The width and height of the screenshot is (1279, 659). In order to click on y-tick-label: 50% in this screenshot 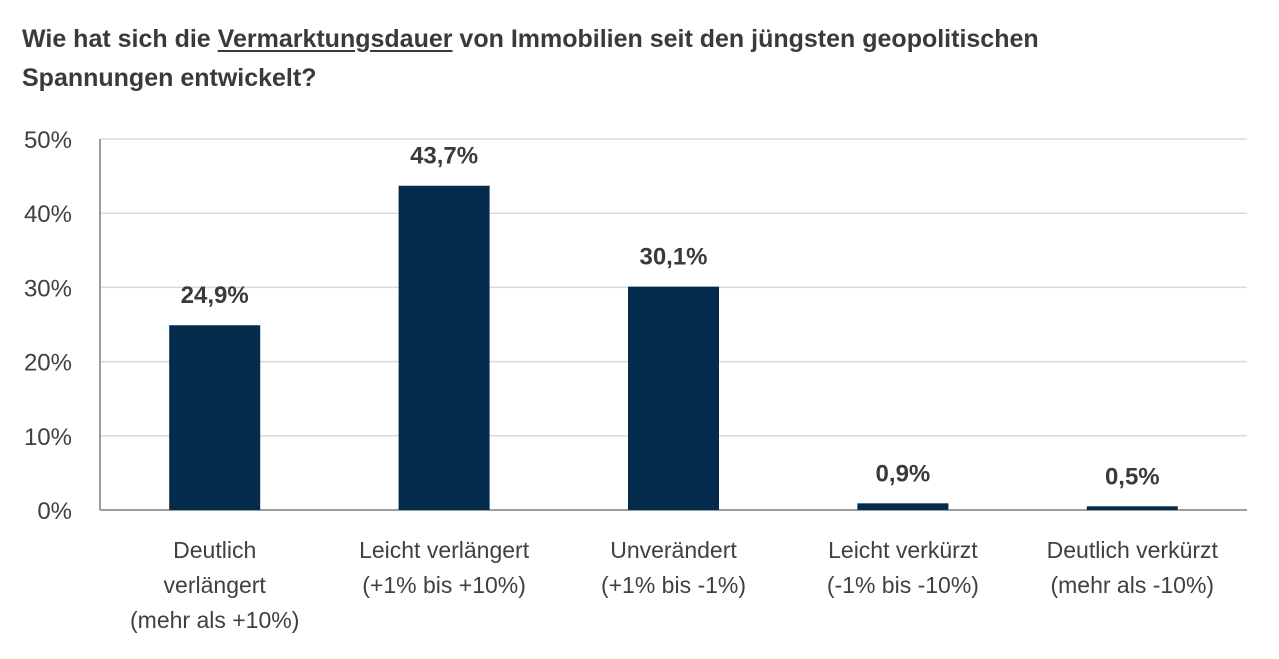, I will do `click(48, 140)`.